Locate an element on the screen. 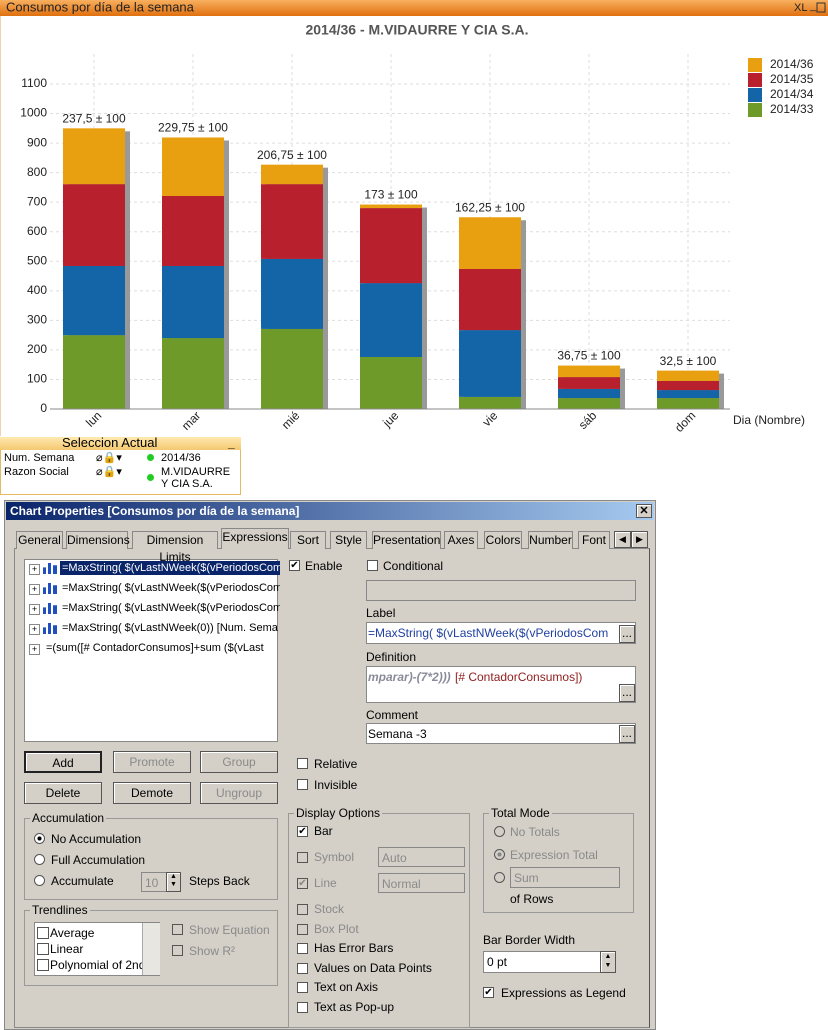 This screenshot has height=1030, width=828. label-input: =MaxString( $(vLastNWeek($(vPeriodosCom is located at coordinates (501, 633).